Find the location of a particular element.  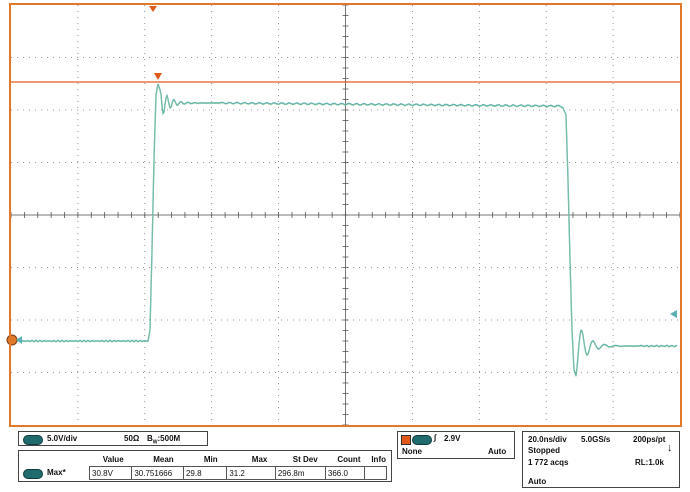

record-length: RL:1.0k is located at coordinates (649, 462).